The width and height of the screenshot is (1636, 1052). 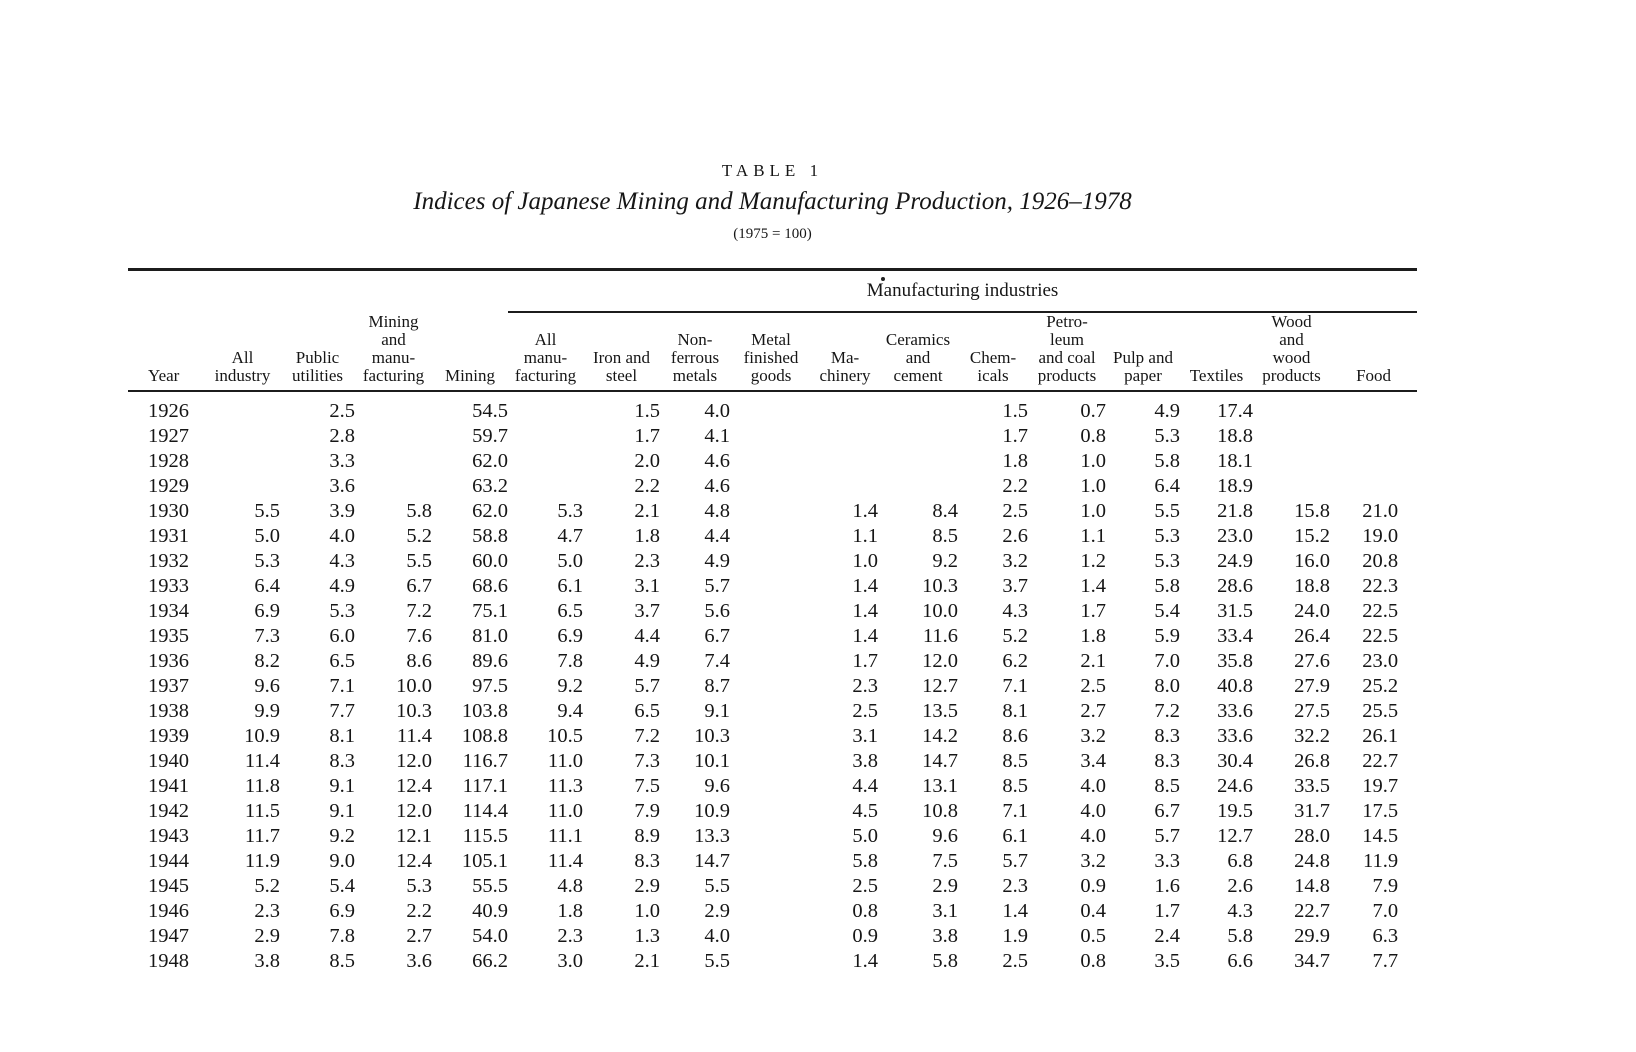 I want to click on cell-public-utilities: 8.1, so click(x=342, y=736).